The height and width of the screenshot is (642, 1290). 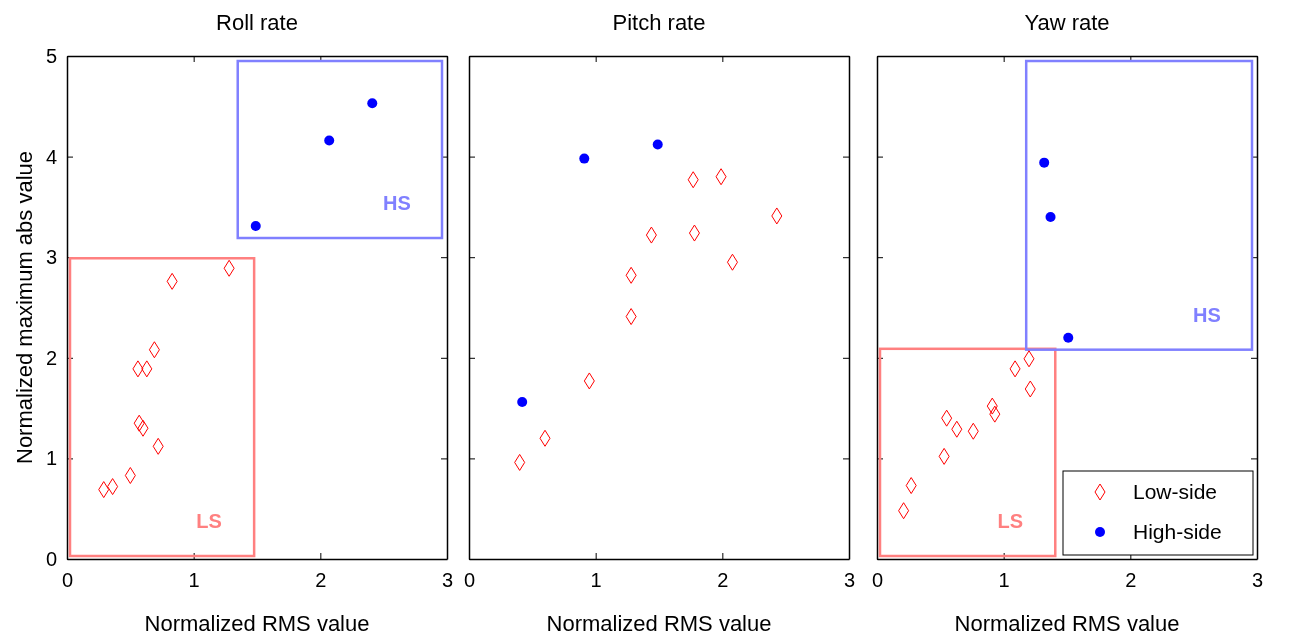 I want to click on y-tick-label: 1, so click(x=51, y=458).